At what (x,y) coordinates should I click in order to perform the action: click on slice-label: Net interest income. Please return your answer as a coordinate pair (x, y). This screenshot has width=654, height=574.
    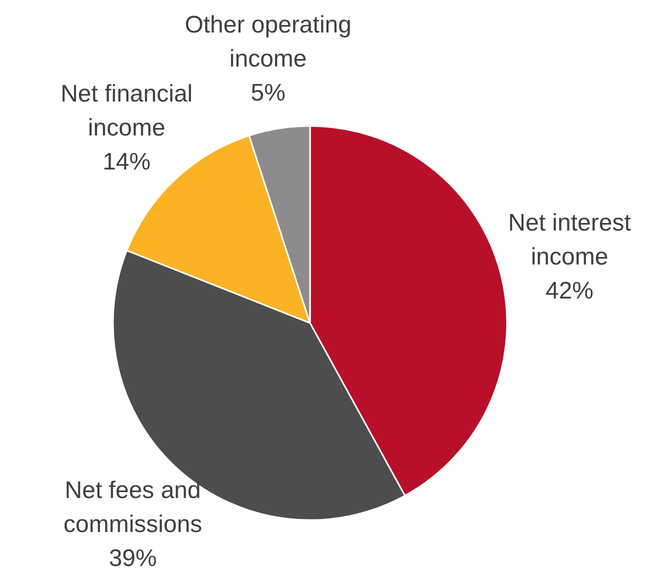
    Looking at the image, I should click on (570, 239).